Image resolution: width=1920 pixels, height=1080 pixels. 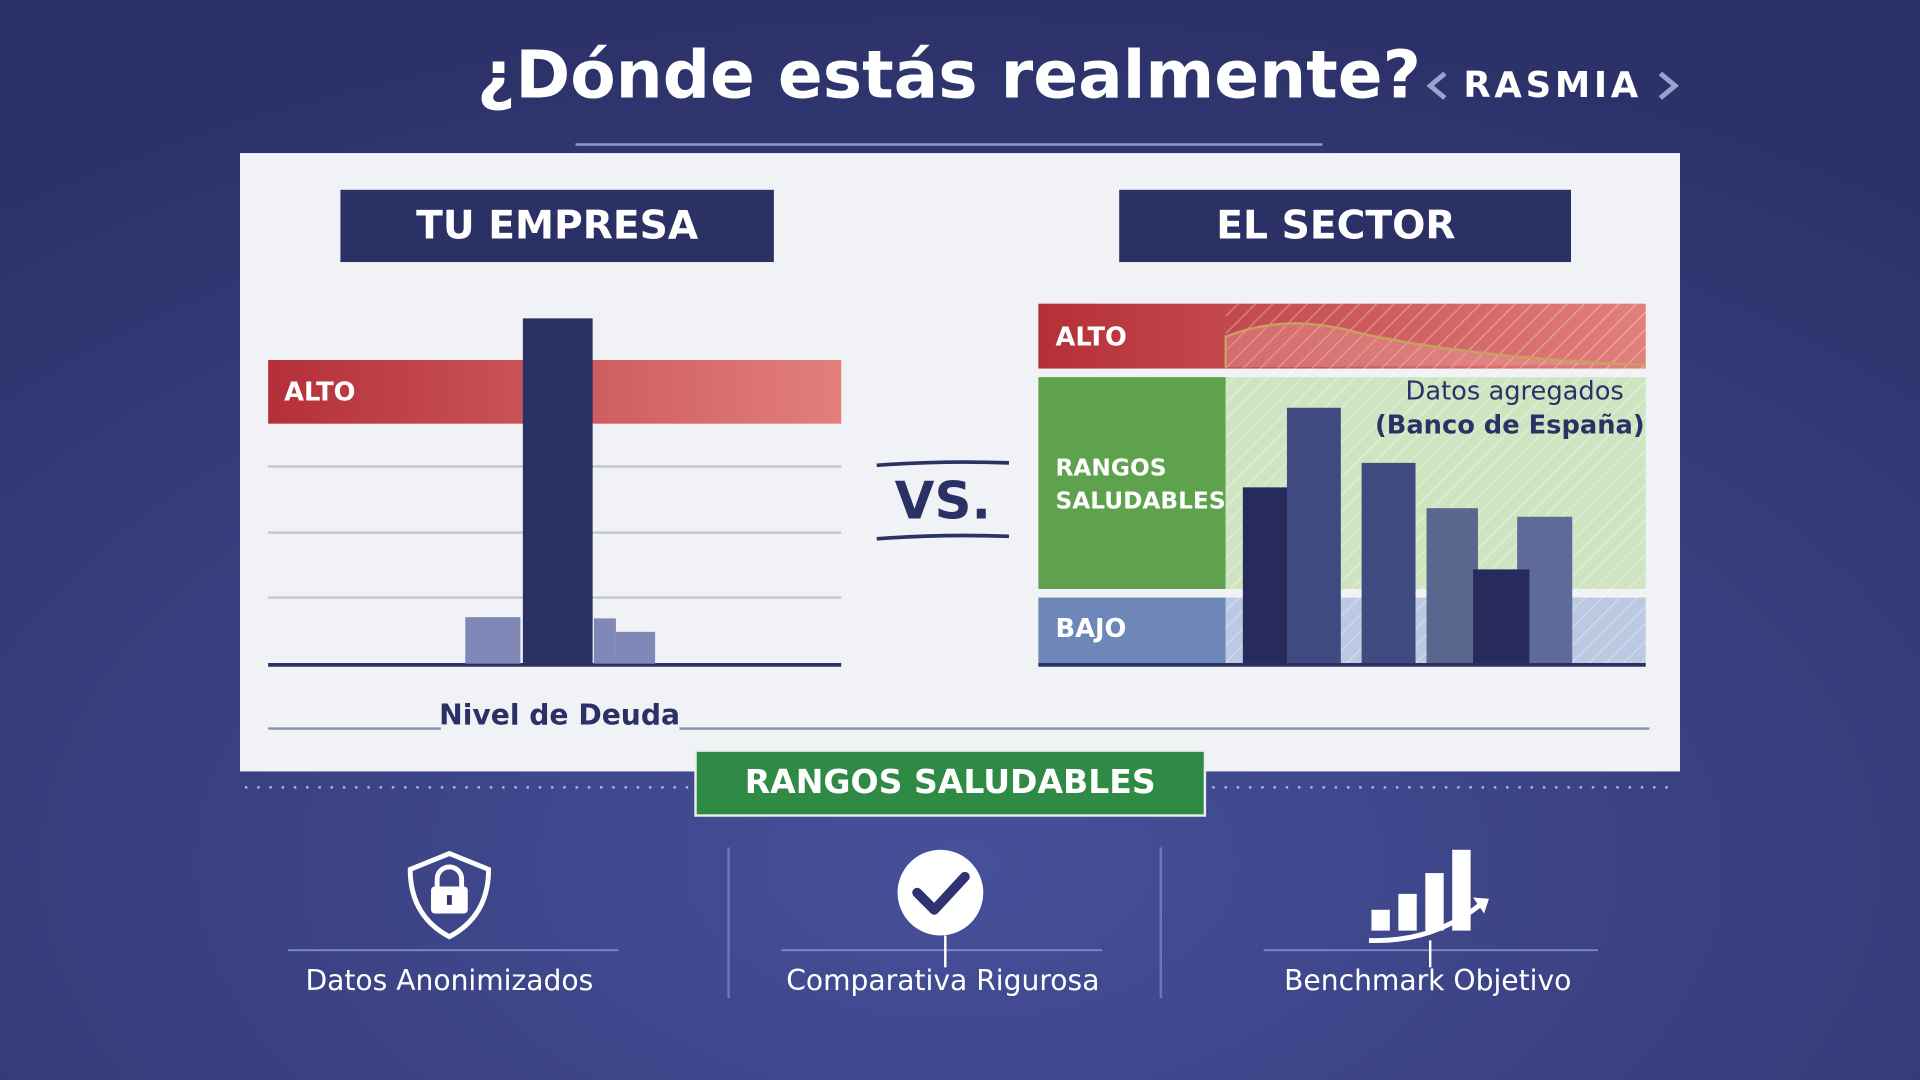 I want to click on banner-text: RANGOS SALUDABLES, so click(x=950, y=781).